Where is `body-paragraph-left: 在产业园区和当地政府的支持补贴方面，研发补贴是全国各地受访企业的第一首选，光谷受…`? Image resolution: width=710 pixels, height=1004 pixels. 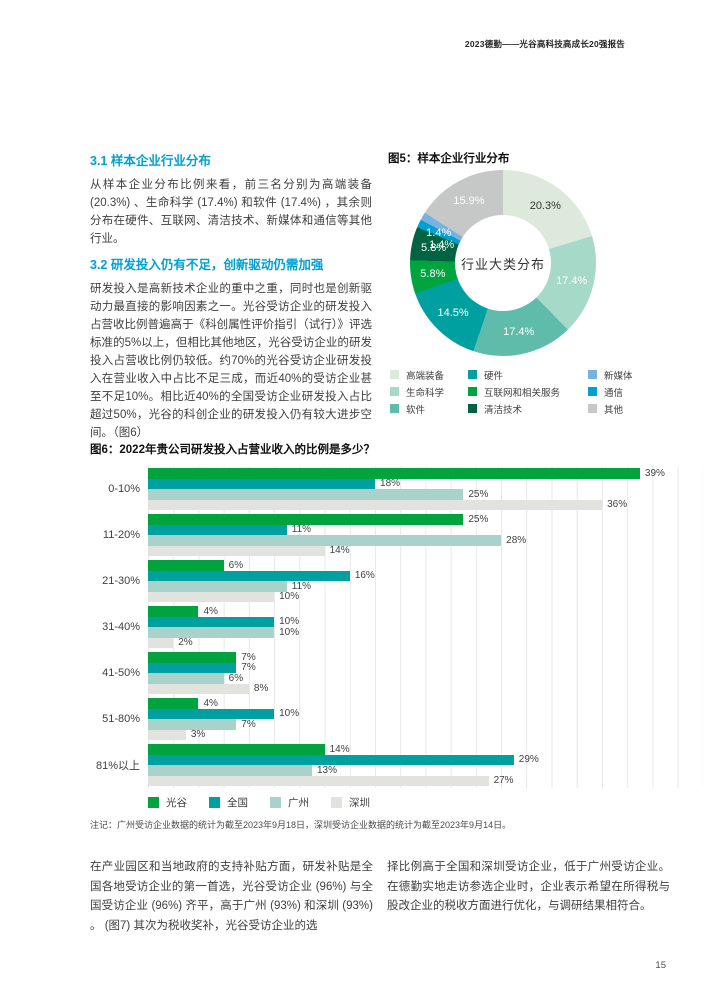 body-paragraph-left: 在产业园区和当地政府的支持补贴方面，研发补贴是全国各地受访企业的第一首选，光谷受… is located at coordinates (231, 896).